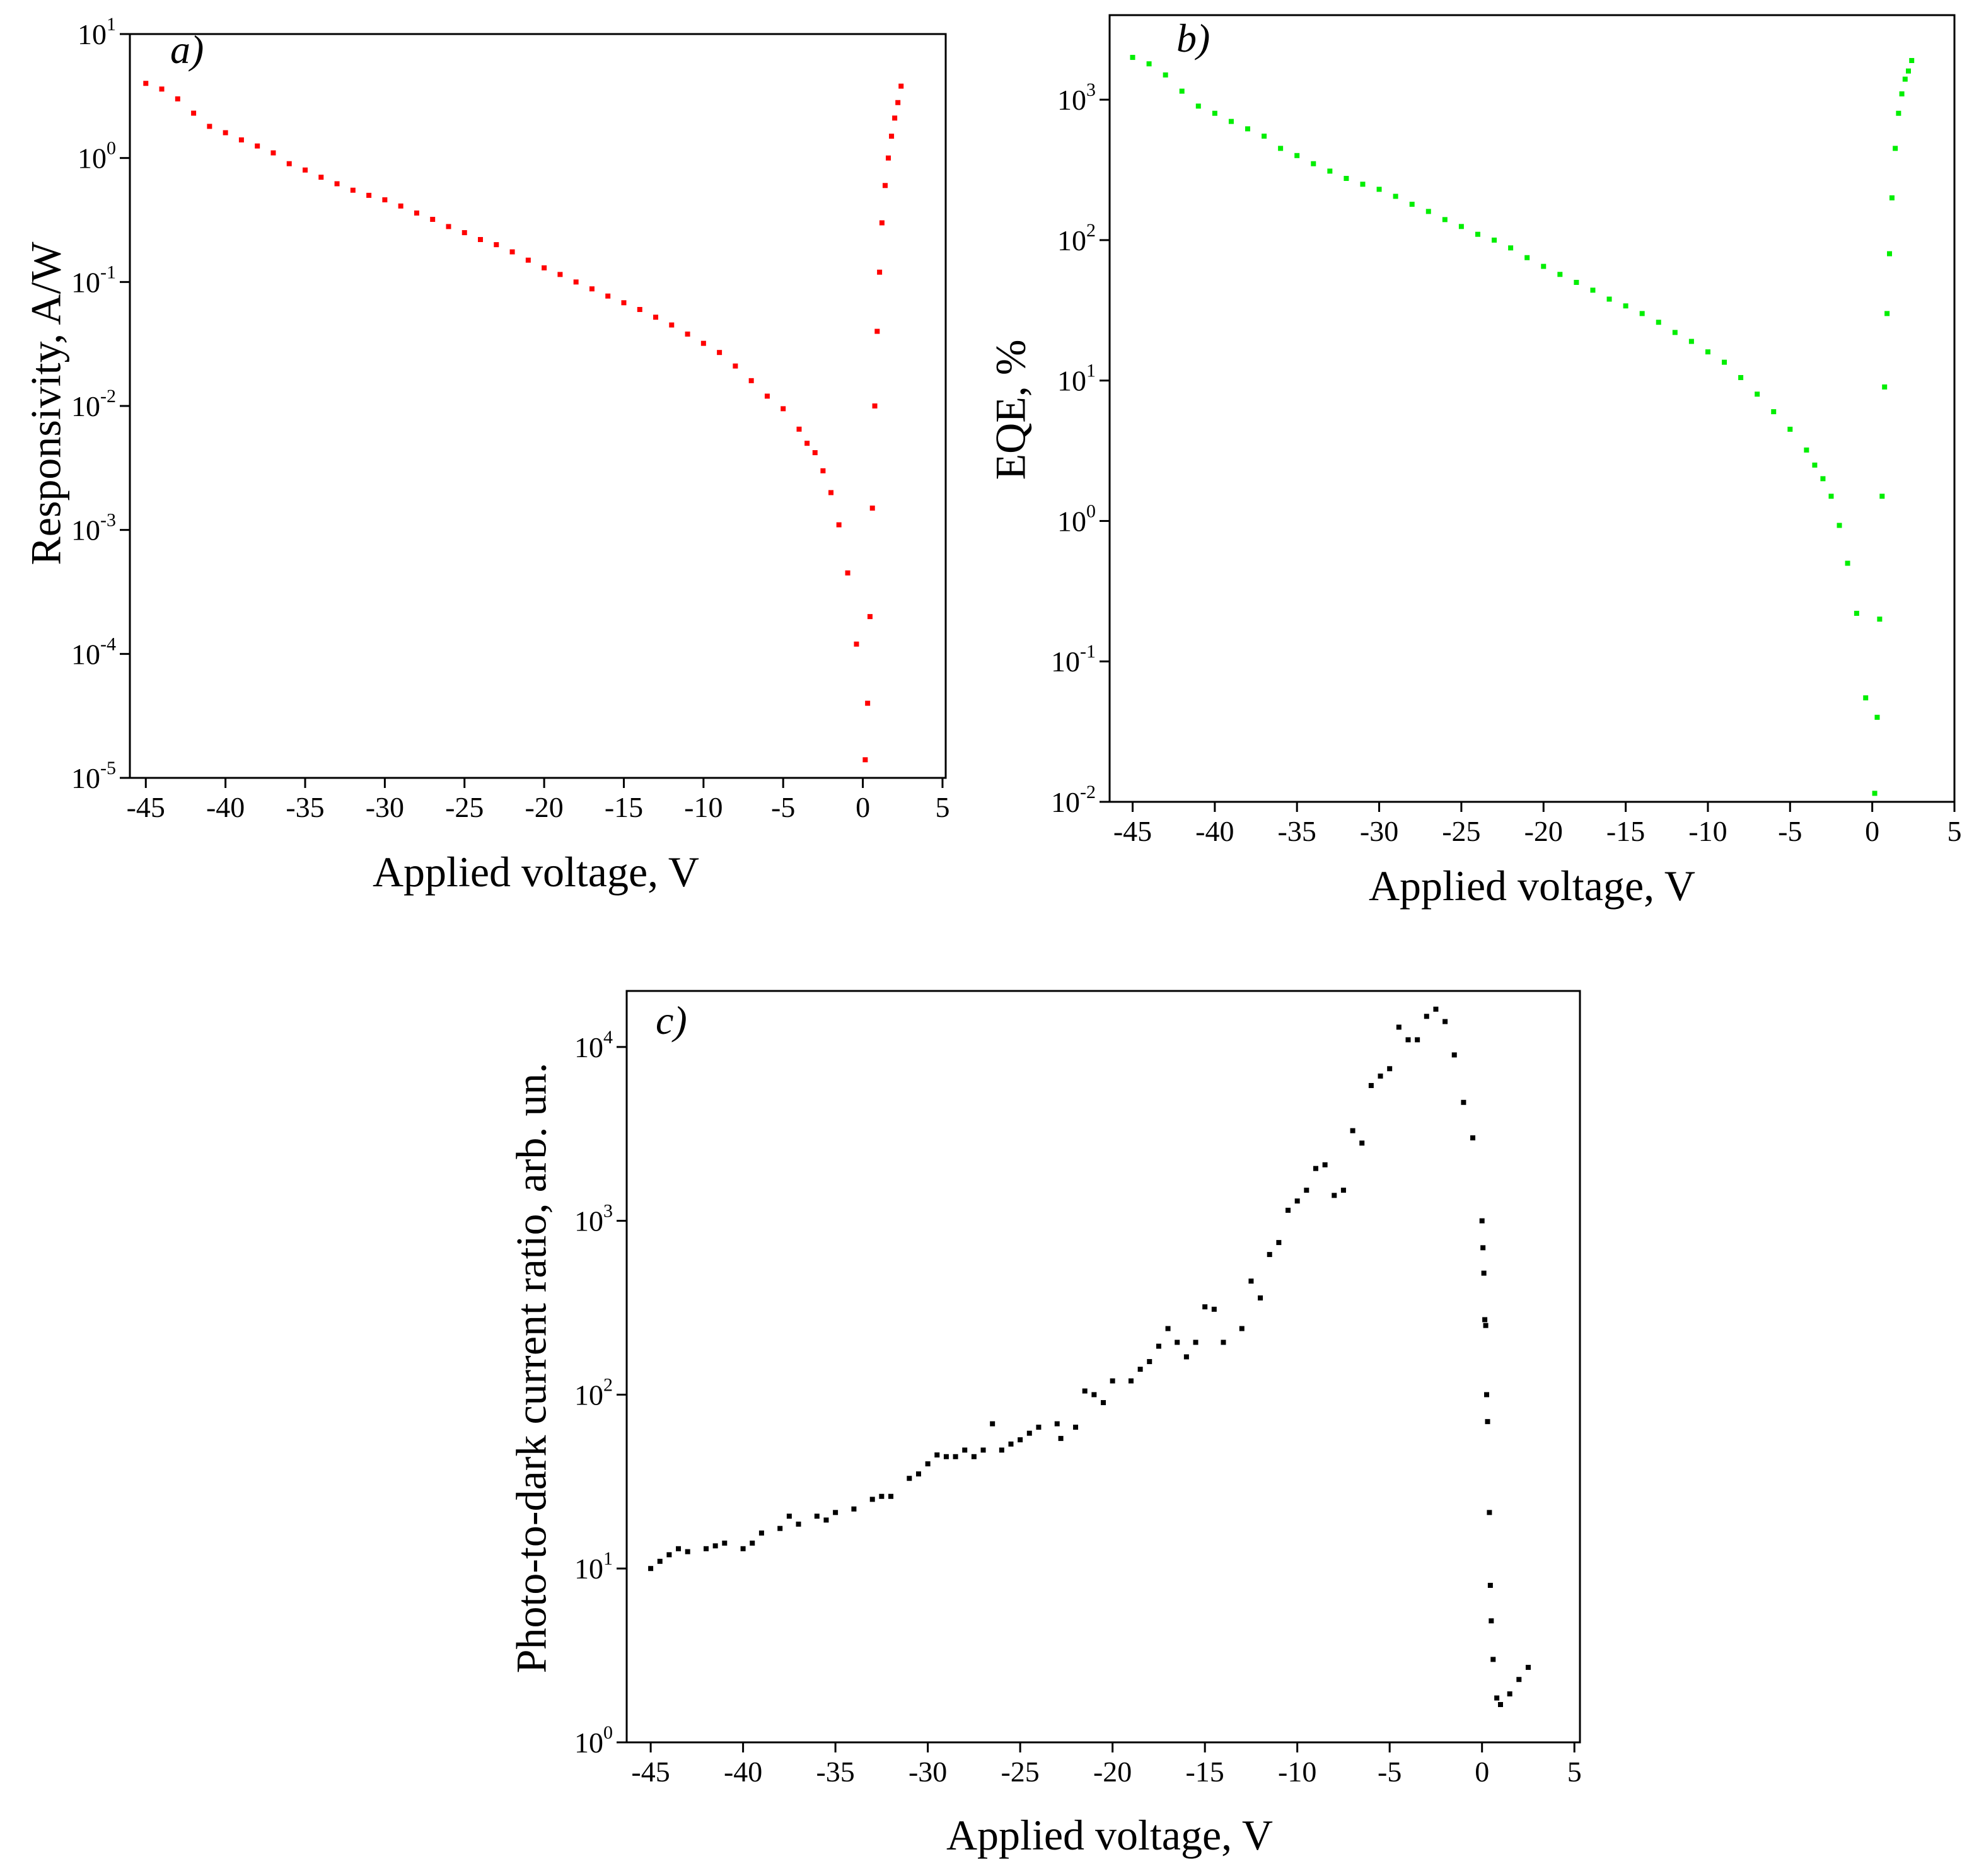 The width and height of the screenshot is (1962, 1876). What do you see at coordinates (703, 807) in the screenshot?
I see `x-tick-label: -10` at bounding box center [703, 807].